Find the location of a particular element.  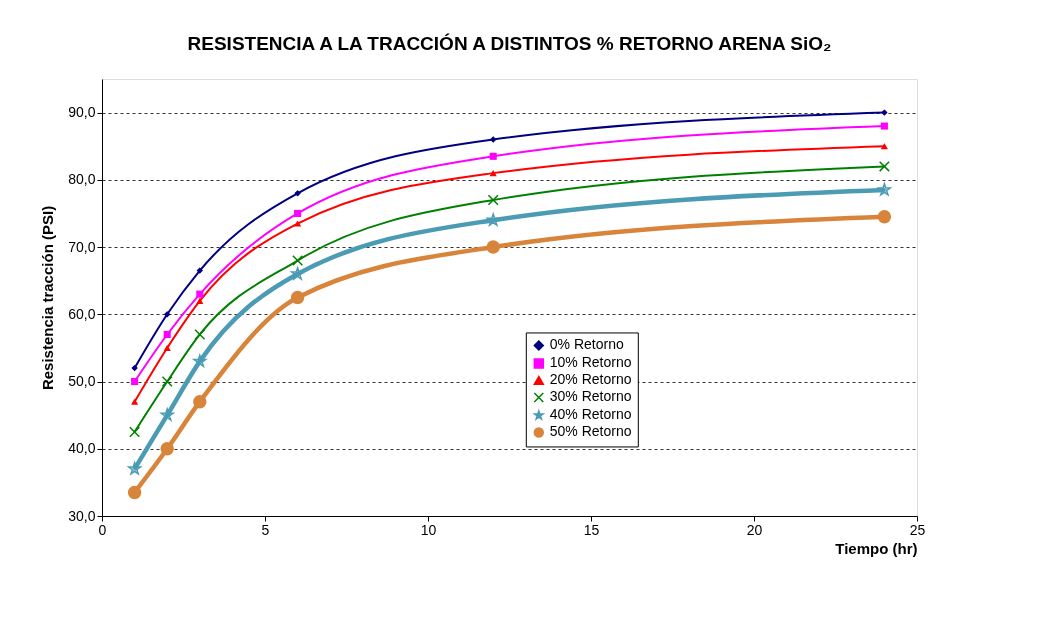

y-tick-label: 90,0 is located at coordinates (82, 112).